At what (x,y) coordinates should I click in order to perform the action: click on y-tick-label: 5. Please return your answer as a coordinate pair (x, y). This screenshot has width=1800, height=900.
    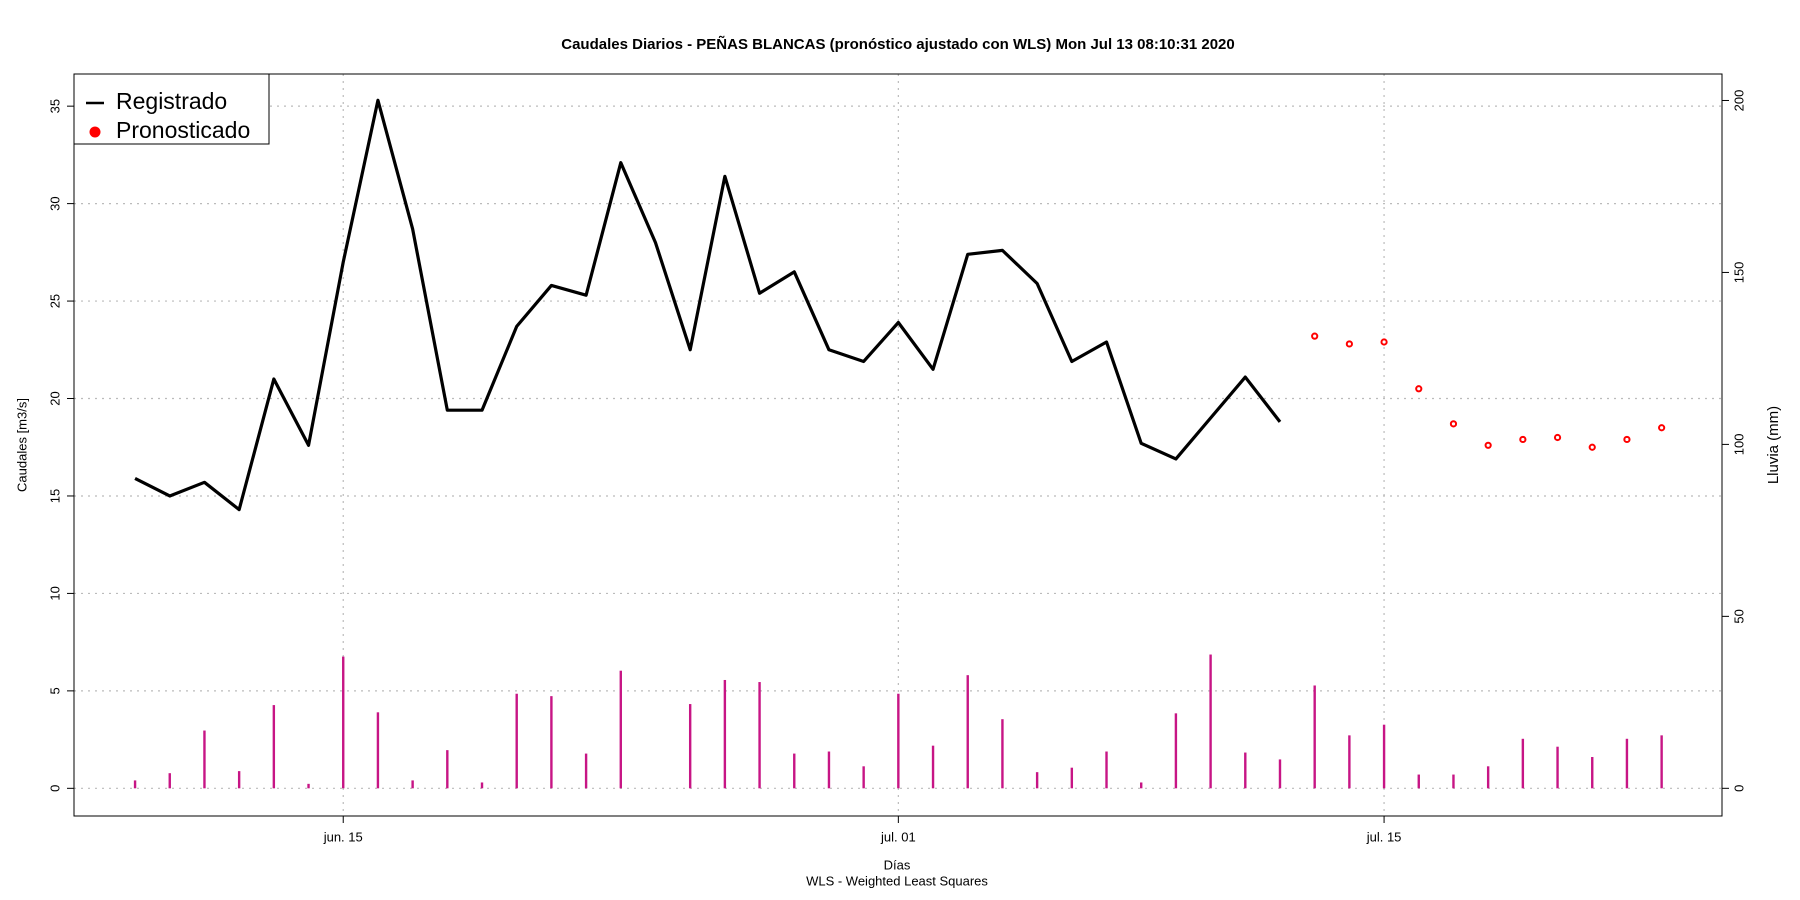
    Looking at the image, I should click on (54, 690).